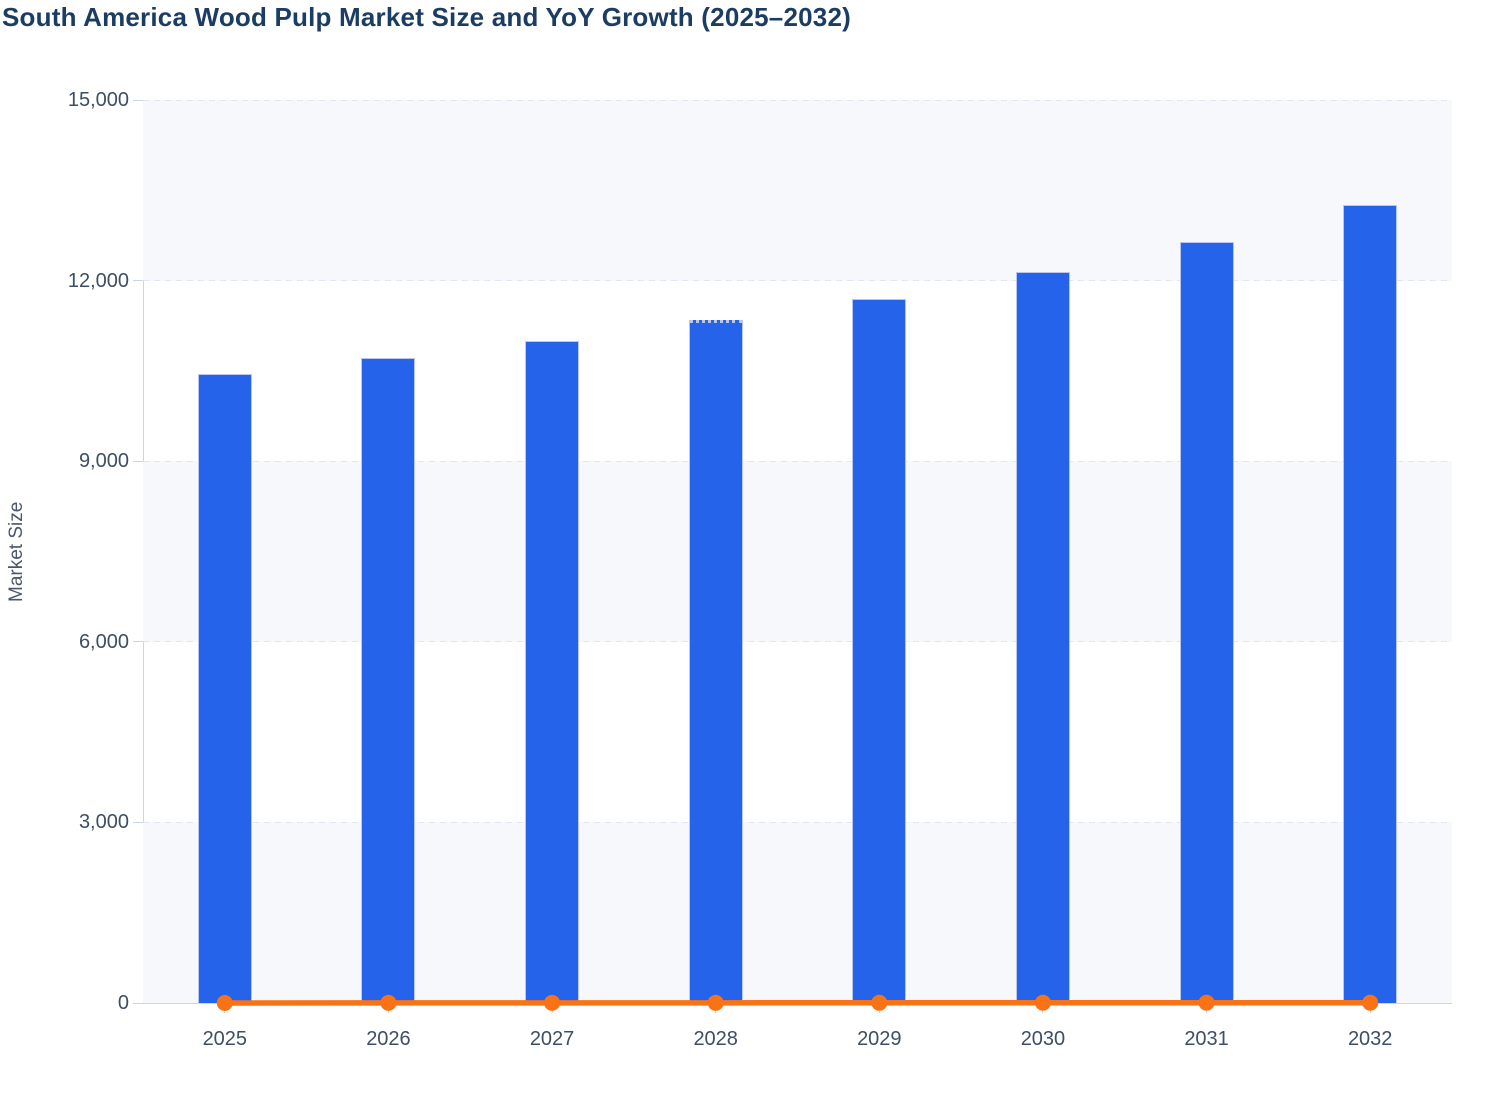  Describe the element at coordinates (879, 650) in the screenshot. I see `bar-2029` at that location.